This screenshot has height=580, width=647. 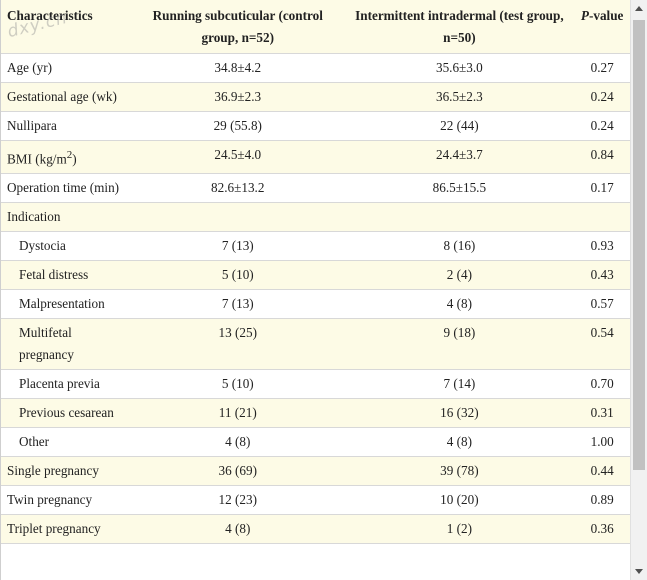 I want to click on row-p-value: 0.31, so click(x=602, y=413).